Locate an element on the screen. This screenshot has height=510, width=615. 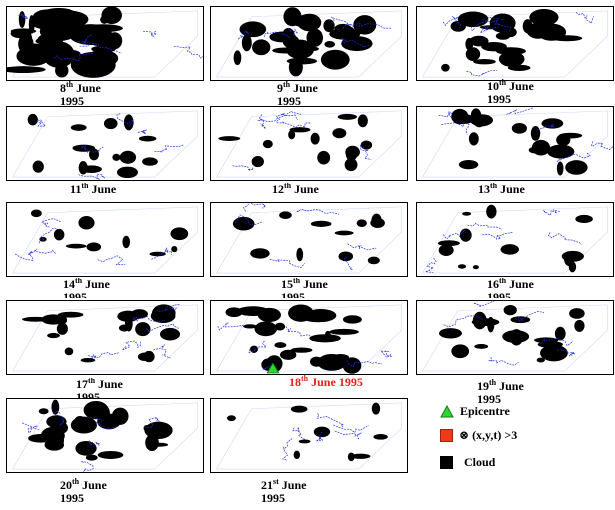
caption-14-june: 14th June 1995 is located at coordinates (86, 288).